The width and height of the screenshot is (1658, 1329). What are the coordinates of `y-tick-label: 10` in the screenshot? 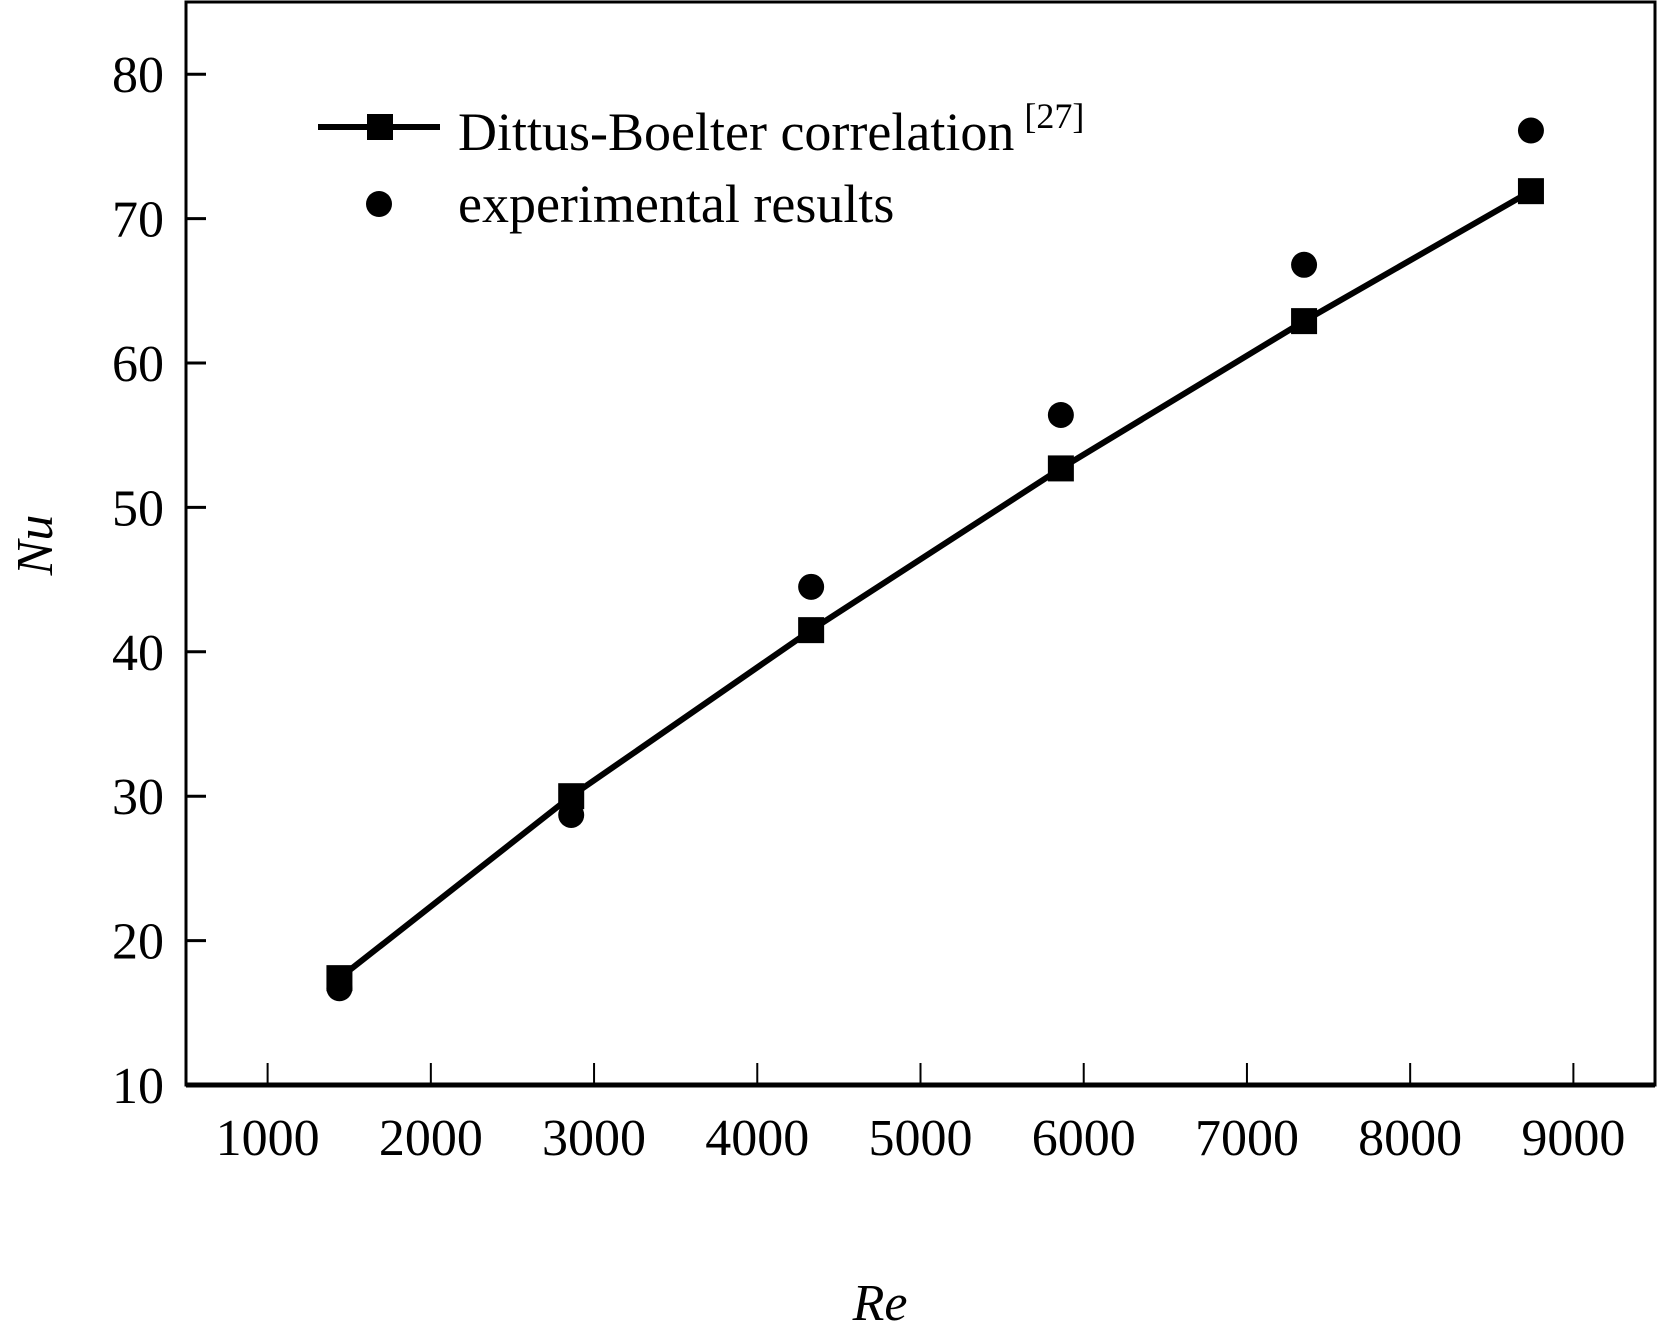 It's located at (138, 1086).